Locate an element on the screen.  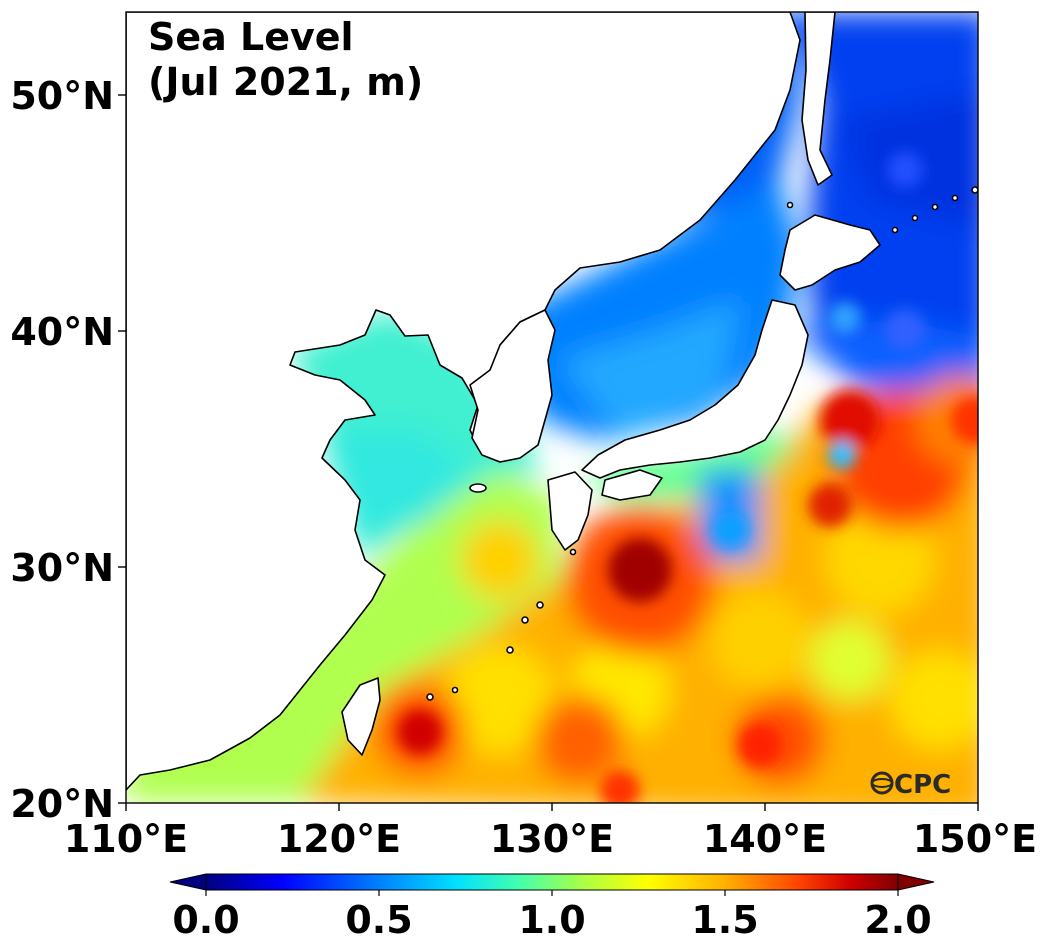
colorbar-tick-label: 0.5 is located at coordinates (378, 920).